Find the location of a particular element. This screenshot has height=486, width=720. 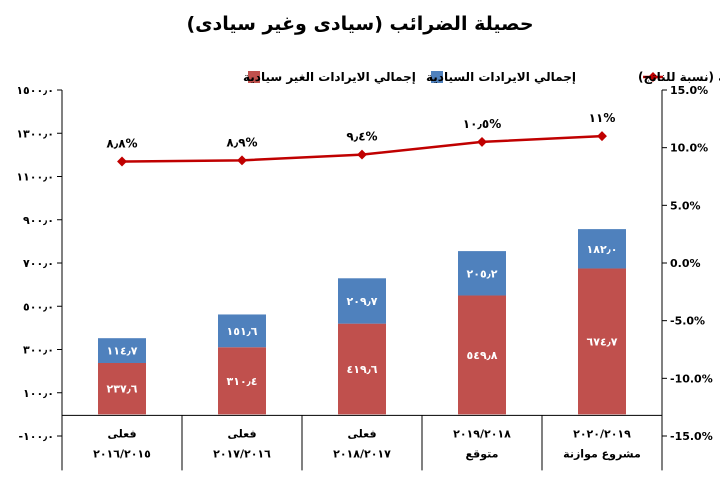

left-tick-label: ٩٠٠٫٠ is located at coordinates (38, 220).